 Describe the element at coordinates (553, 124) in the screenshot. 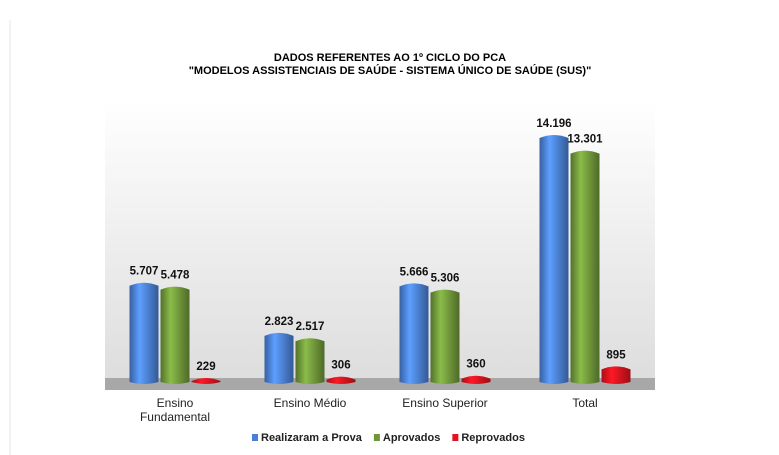

I see `data-label: 14.196` at that location.